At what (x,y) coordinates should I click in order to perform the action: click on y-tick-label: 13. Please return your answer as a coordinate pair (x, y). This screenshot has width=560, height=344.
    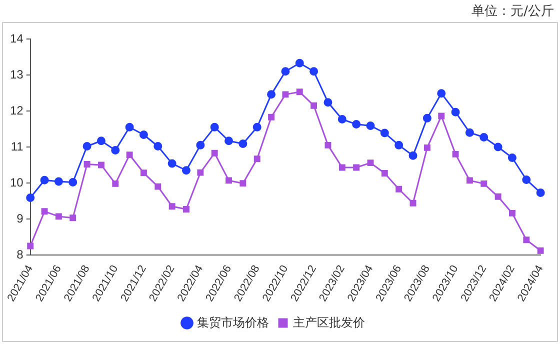
    Looking at the image, I should click on (17, 74).